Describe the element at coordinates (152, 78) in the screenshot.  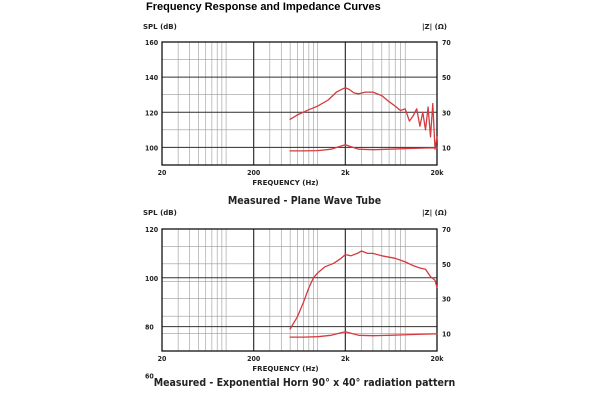
I see `y-tick-label: 140` at that location.